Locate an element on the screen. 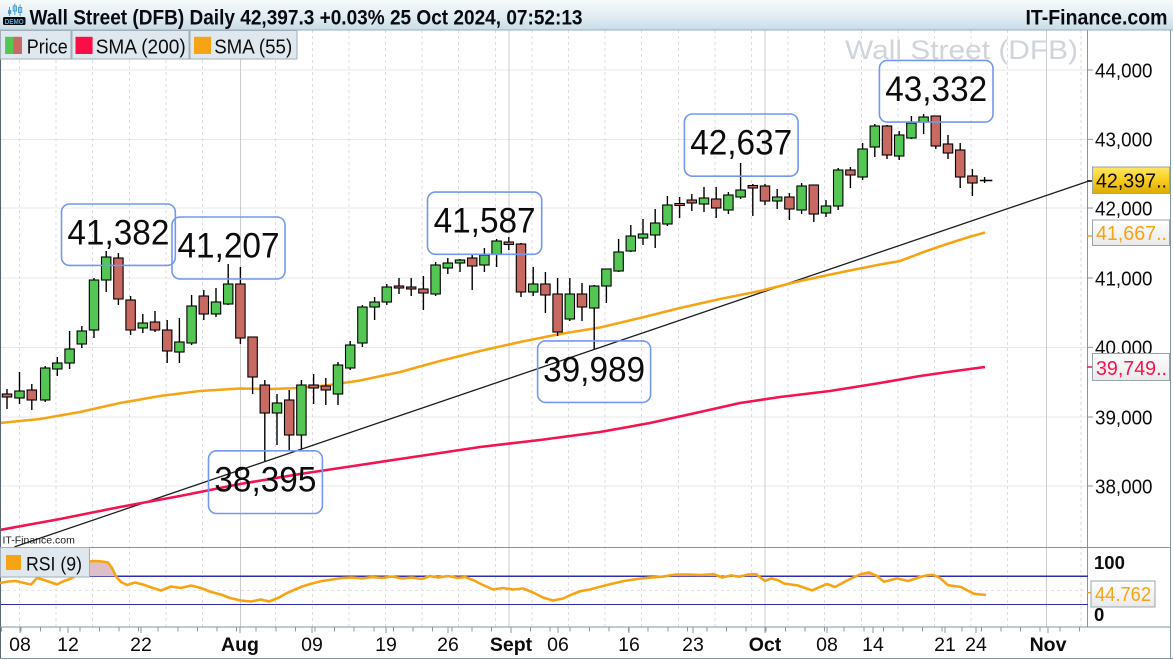 The image size is (1173, 660). svg-text: 16 is located at coordinates (629, 645).